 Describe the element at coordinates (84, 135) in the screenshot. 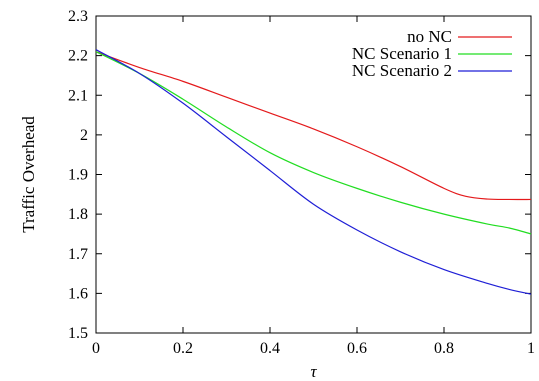

I see `y-tick-label: 2` at that location.